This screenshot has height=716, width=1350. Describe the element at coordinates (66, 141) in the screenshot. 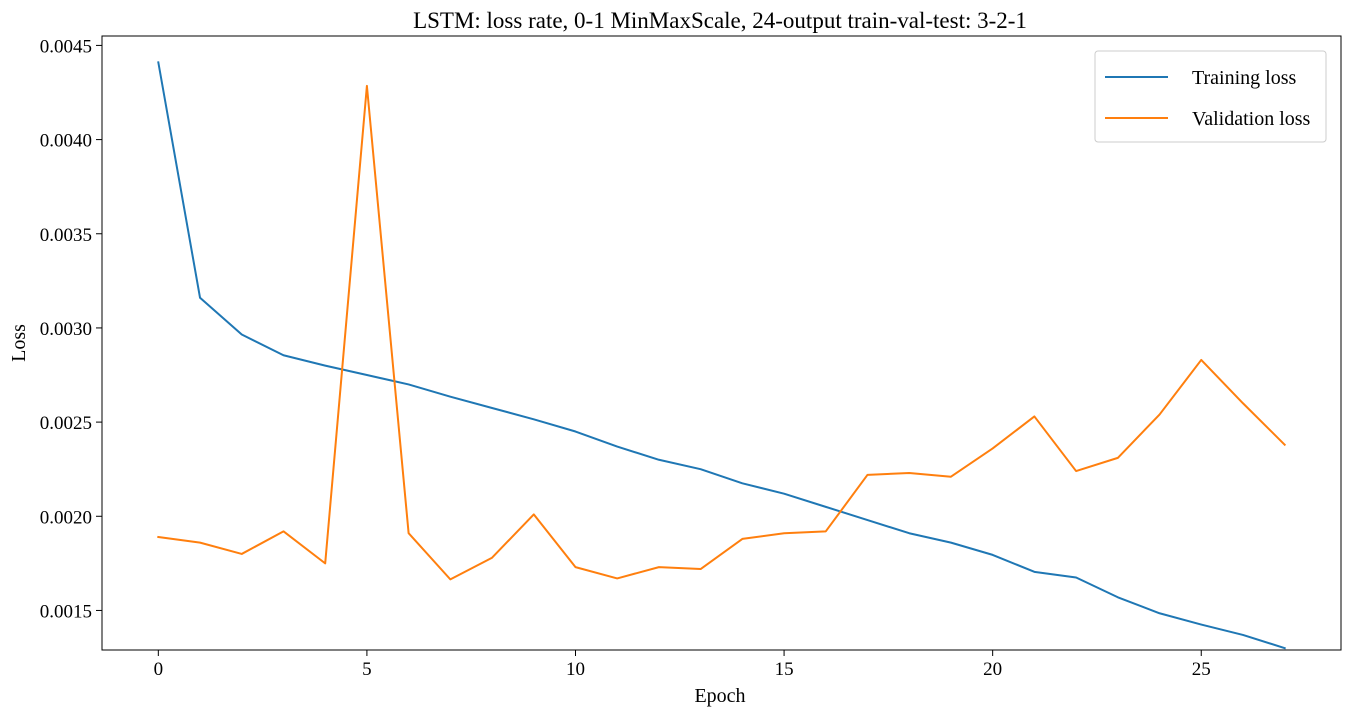

I see `y-tick-label: 0.0040` at that location.